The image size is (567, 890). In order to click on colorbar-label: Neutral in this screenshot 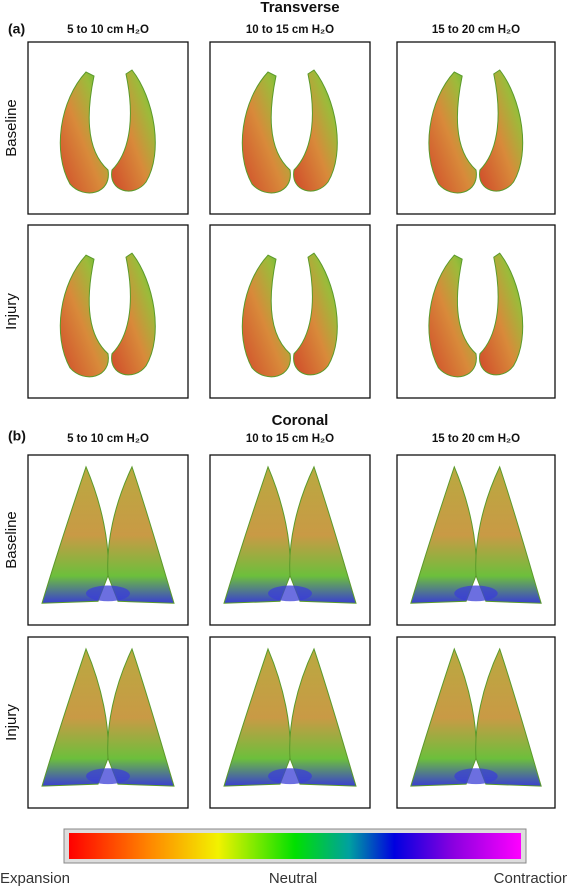, I will do `click(293, 878)`.